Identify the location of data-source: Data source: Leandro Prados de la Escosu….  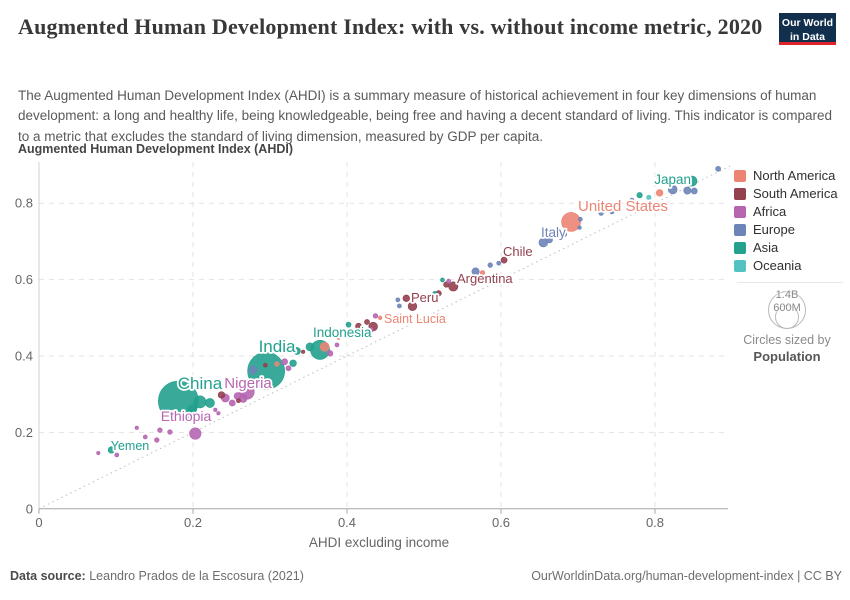
(157, 576).